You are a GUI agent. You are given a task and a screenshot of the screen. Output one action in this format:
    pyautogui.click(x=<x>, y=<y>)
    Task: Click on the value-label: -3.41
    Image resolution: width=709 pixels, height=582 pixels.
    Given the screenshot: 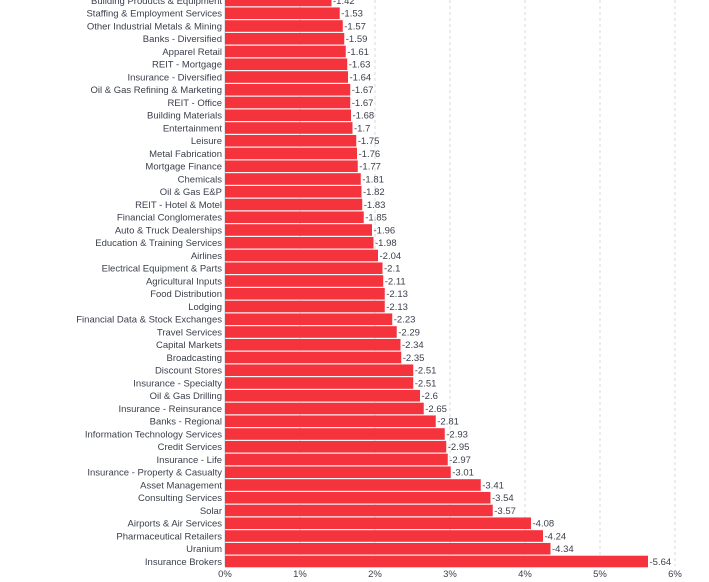 What is the action you would take?
    pyautogui.click(x=493, y=485)
    